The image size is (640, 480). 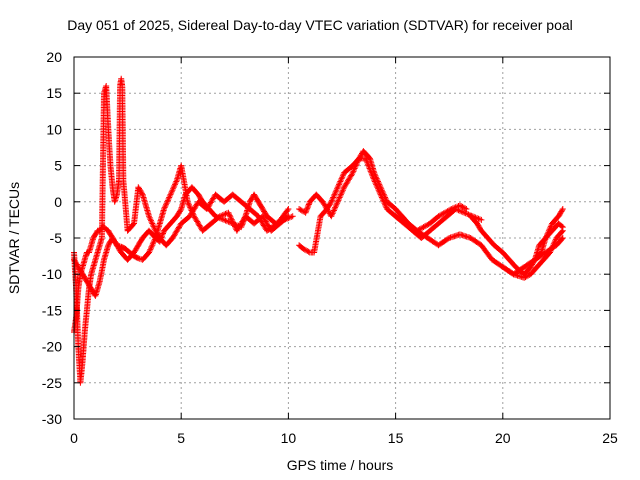 I want to click on y-tick-label: 5, so click(x=58, y=166).